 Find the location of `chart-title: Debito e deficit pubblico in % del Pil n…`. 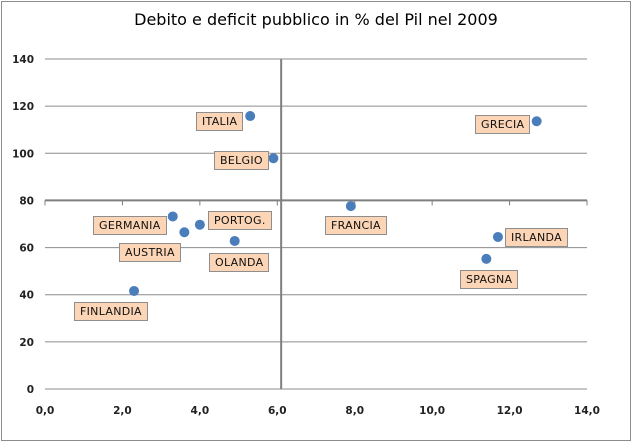

chart-title: Debito e deficit pubblico in % del Pil n… is located at coordinates (316, 19).